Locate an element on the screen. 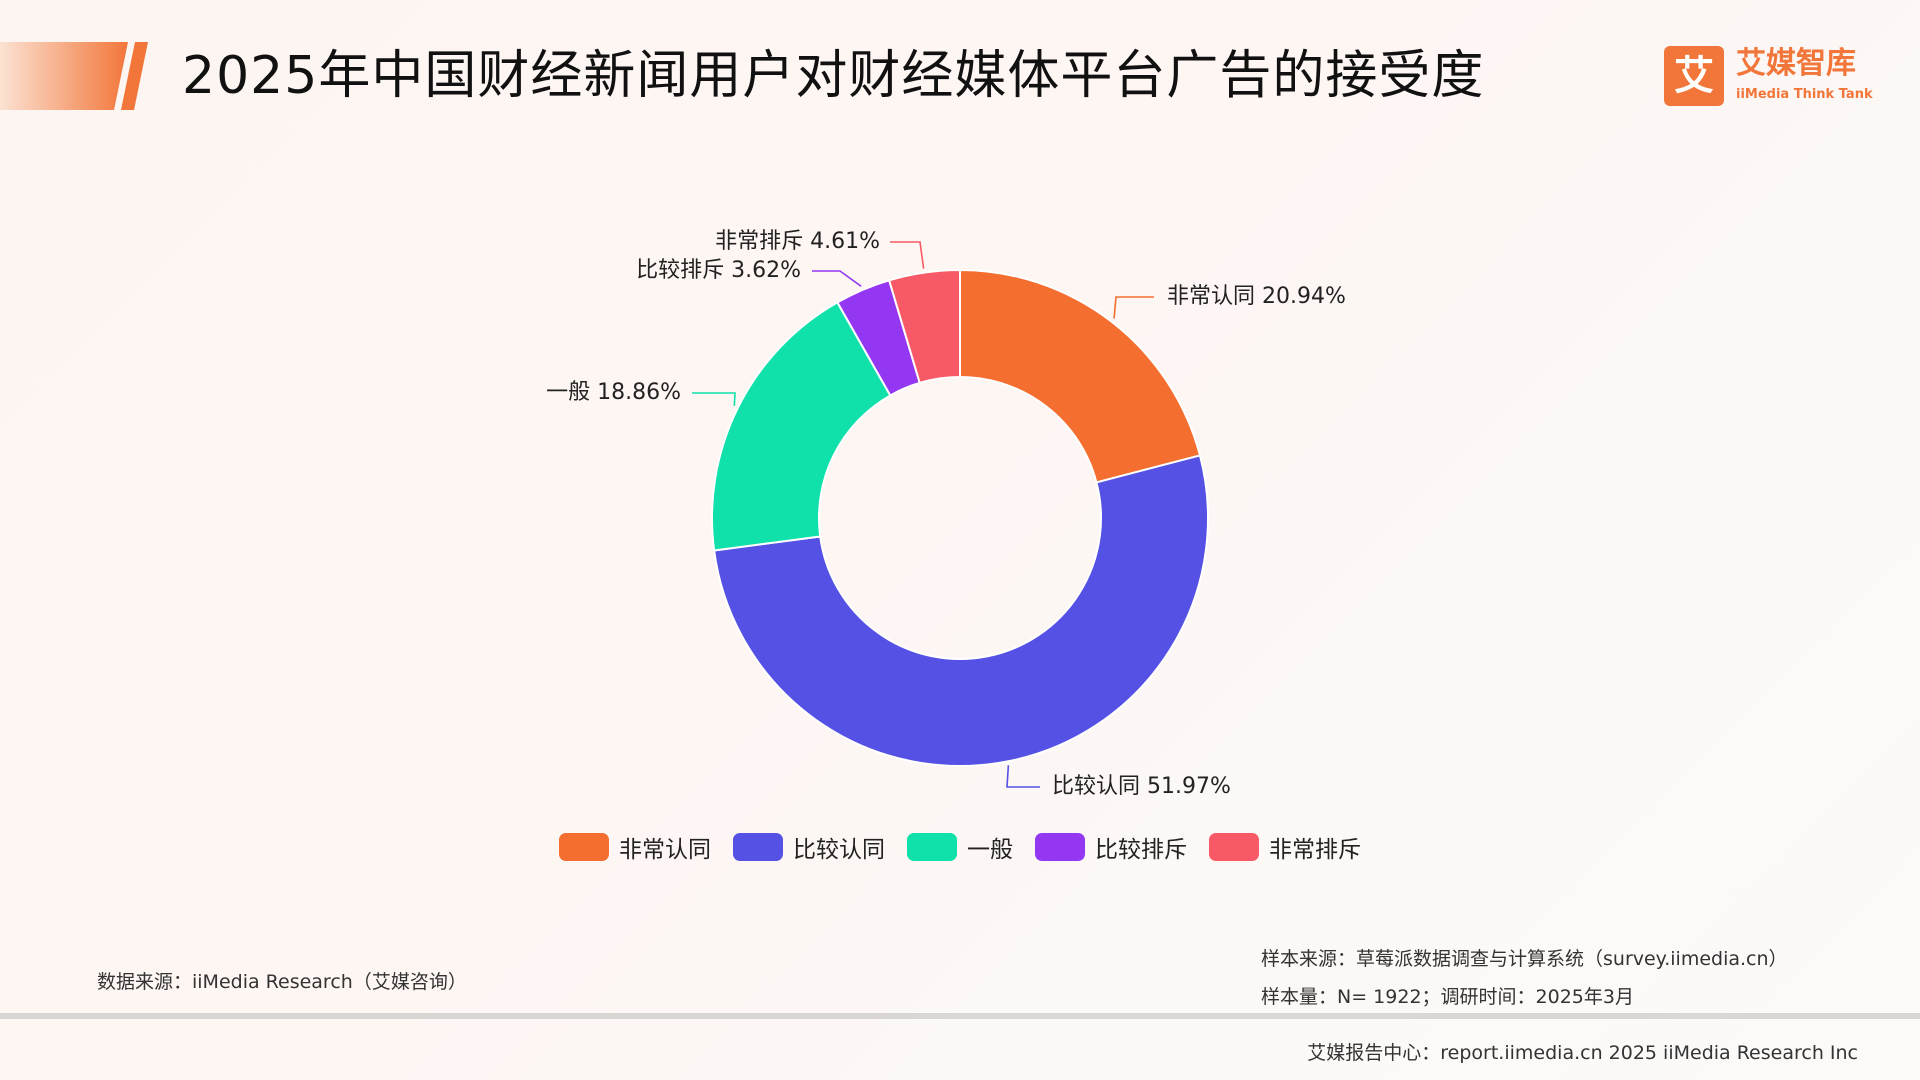 The width and height of the screenshot is (1920, 1080). accent-slash is located at coordinates (134, 76).